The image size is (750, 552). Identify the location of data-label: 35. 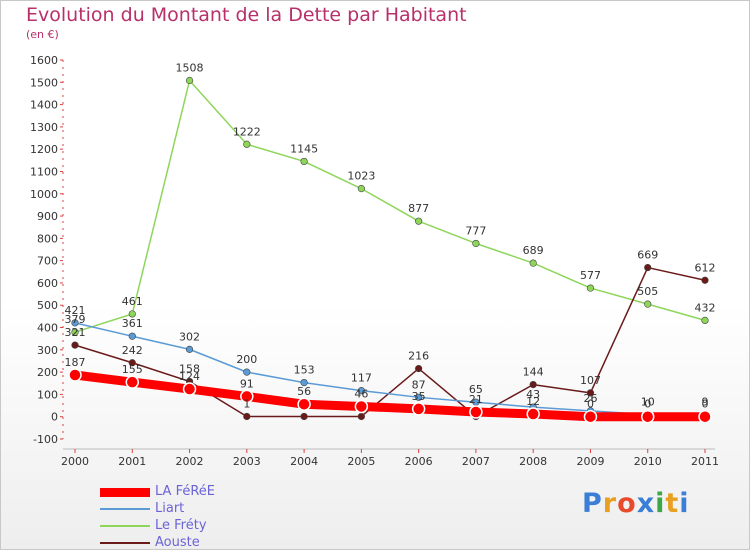
(419, 396).